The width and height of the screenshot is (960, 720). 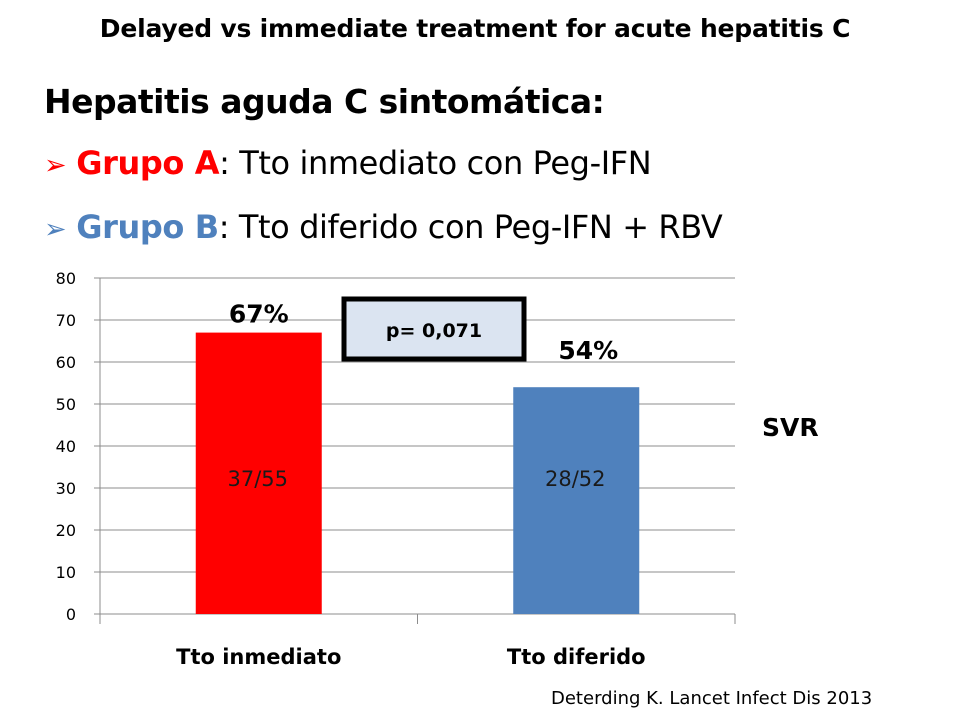 I want to click on citation: Deterding K. Lancet Infect Dis 2013, so click(x=712, y=698).